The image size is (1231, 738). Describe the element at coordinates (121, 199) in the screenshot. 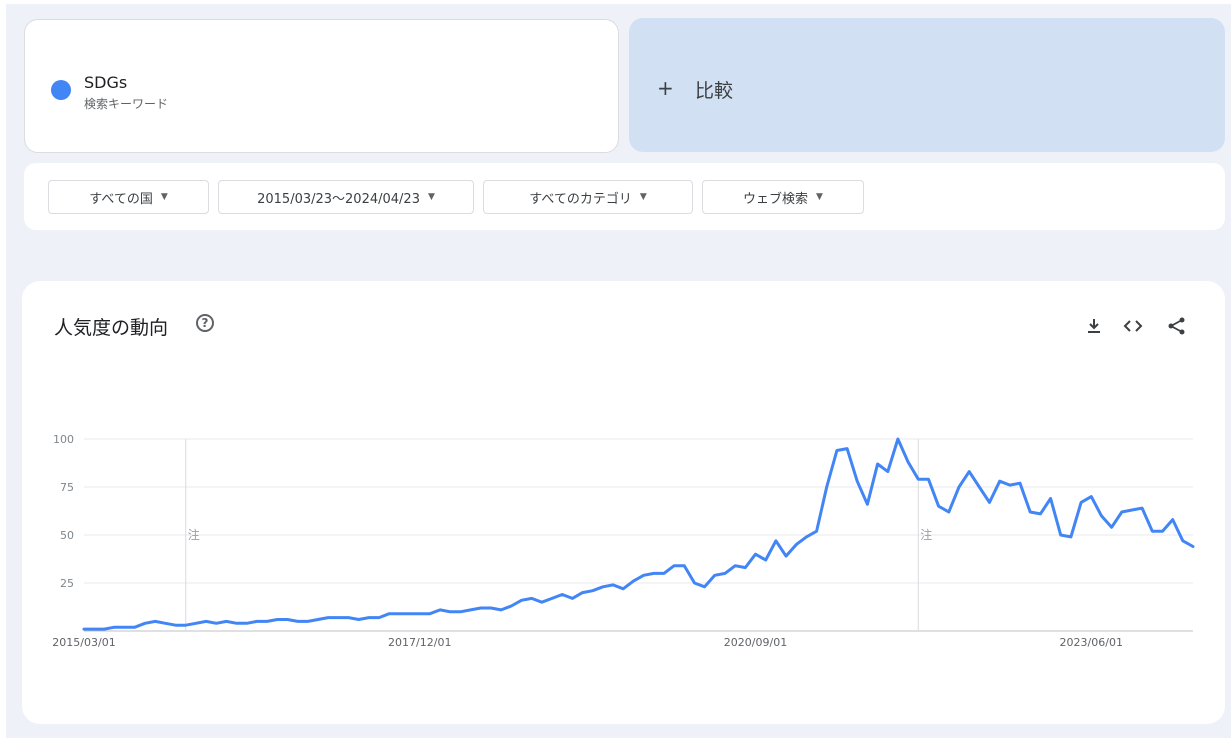

I see `region-filter-label: すべての国` at that location.